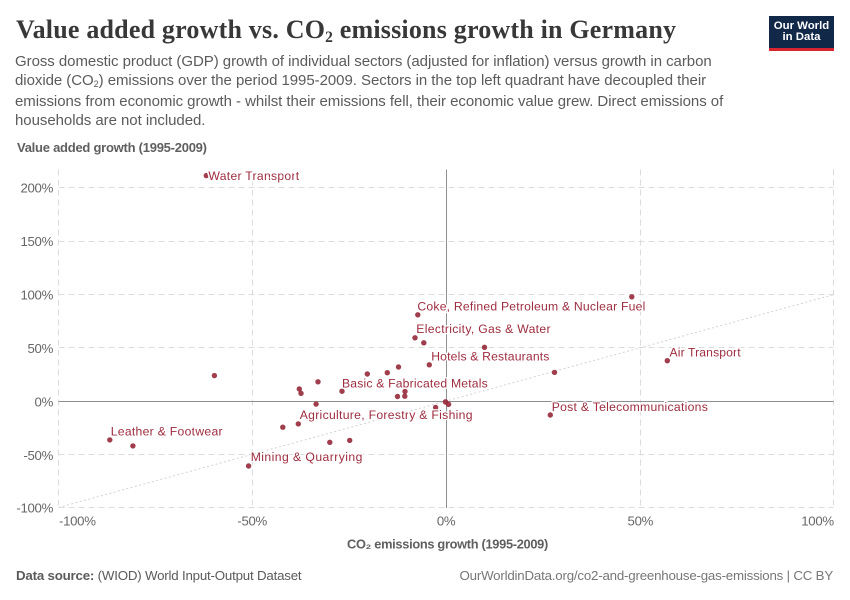 The image size is (850, 600). I want to click on svg-text: Water Transport, so click(253, 176).